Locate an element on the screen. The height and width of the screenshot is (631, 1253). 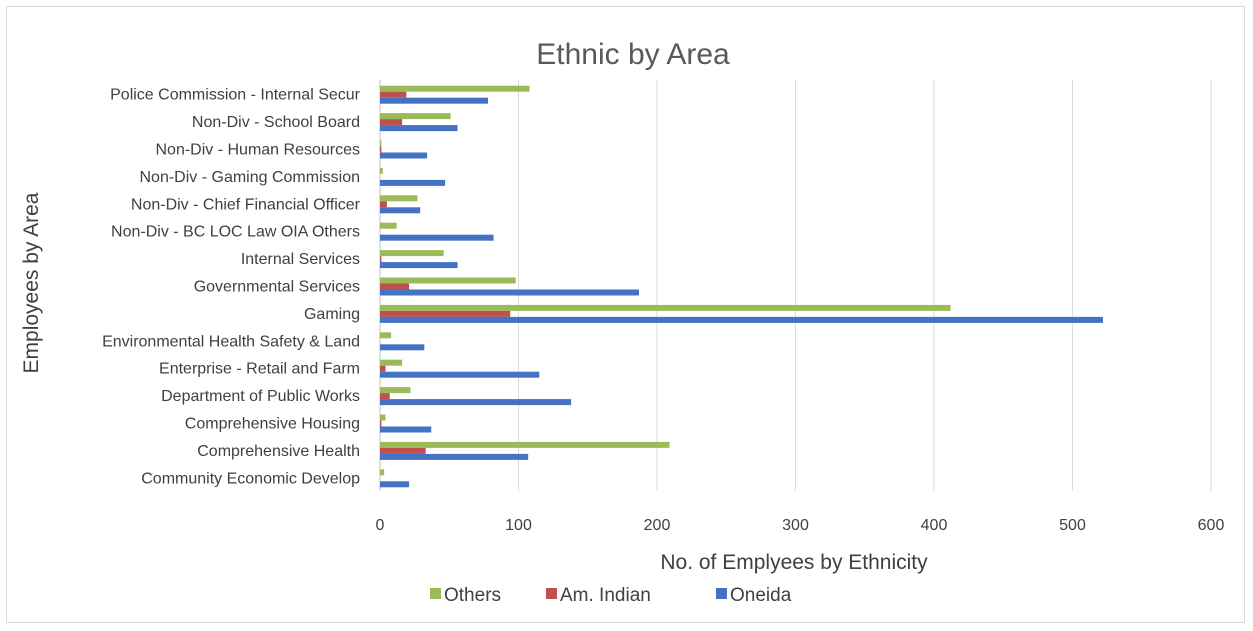
legend: Others Am. Indian Oneida is located at coordinates (611, 595).